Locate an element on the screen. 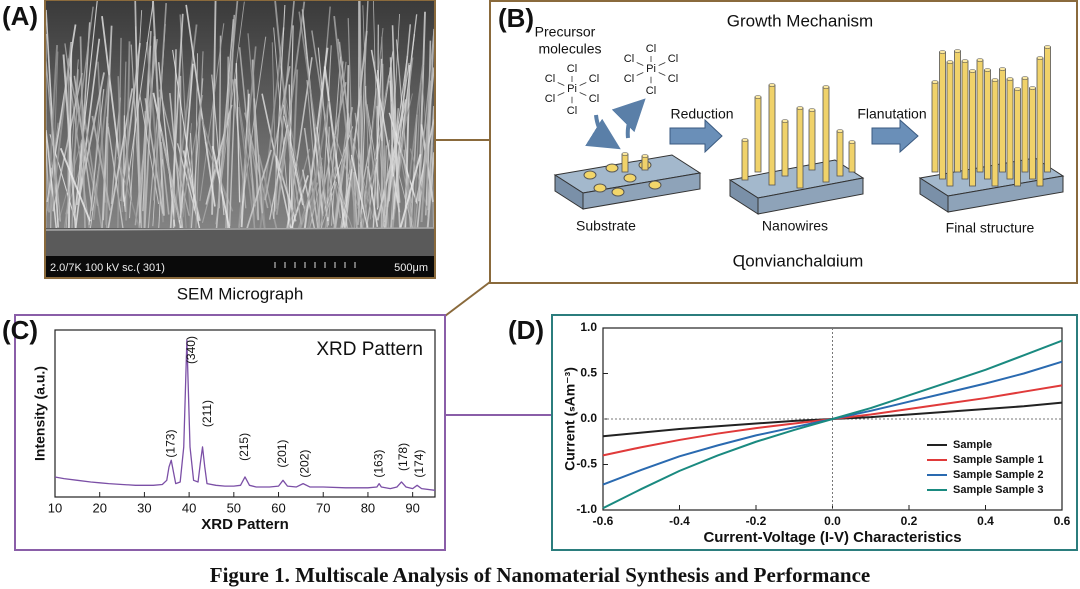 Image resolution: width=1080 pixels, height=589 pixels. connector is located at coordinates (467, 299).